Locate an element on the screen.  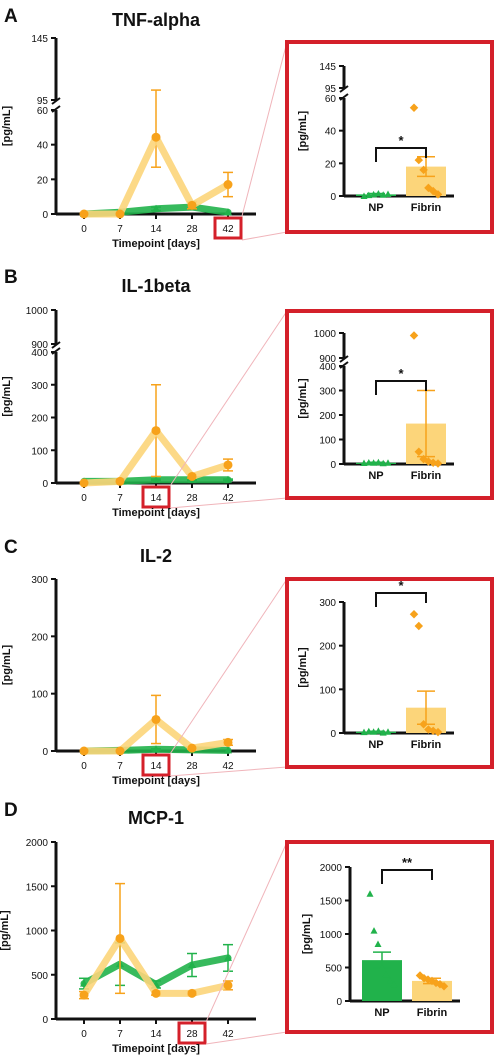
panel-letter-a: A is located at coordinates (11, 16).